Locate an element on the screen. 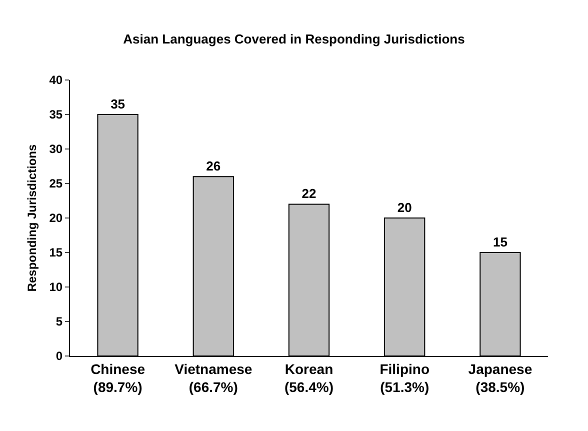 This screenshot has height=431, width=588. x-tick-label: Vietnamese (66.7%) is located at coordinates (213, 377).